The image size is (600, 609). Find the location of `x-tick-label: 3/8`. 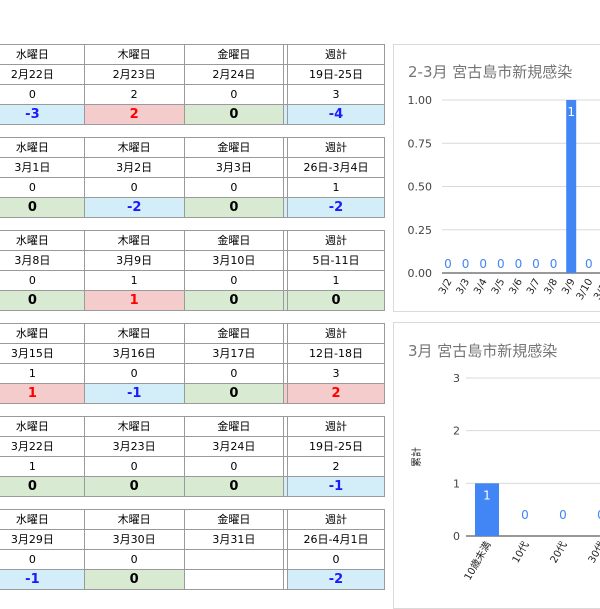

x-tick-label: 3/8 is located at coordinates (552, 286).